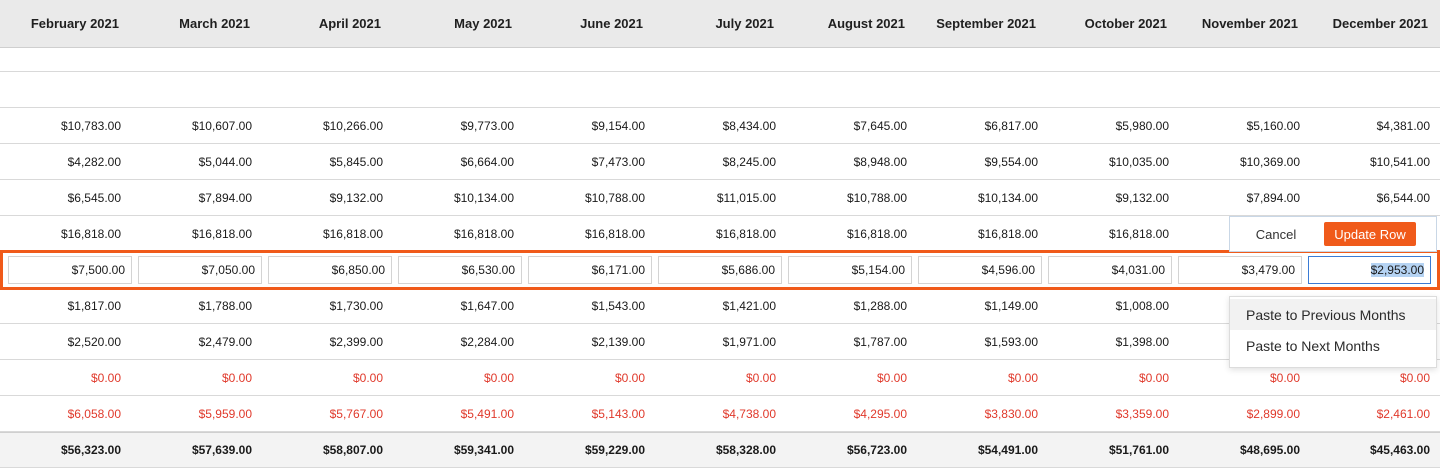 This screenshot has width=1440, height=468. I want to click on column-header: October 2021, so click(1125, 23).